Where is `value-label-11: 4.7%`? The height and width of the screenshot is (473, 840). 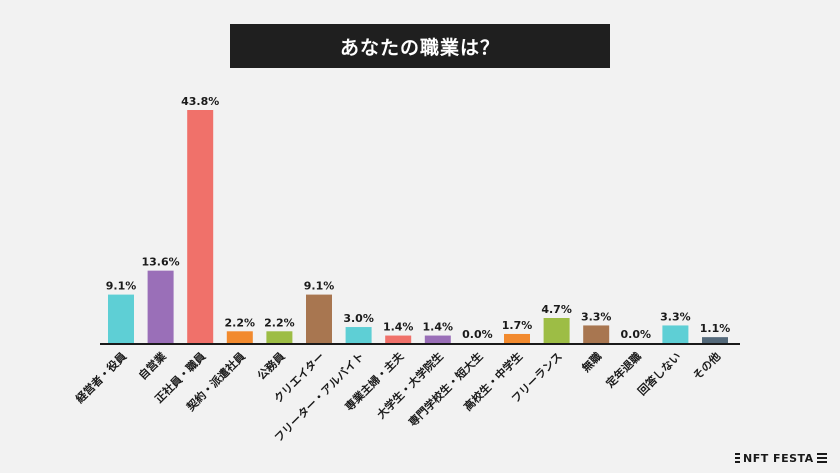 value-label-11: 4.7% is located at coordinates (556, 309).